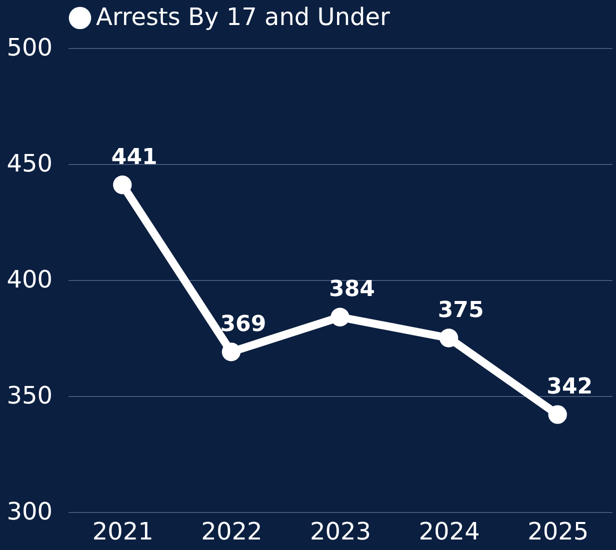 The height and width of the screenshot is (550, 616). Describe the element at coordinates (29, 280) in the screenshot. I see `y-tick-label: 400` at that location.